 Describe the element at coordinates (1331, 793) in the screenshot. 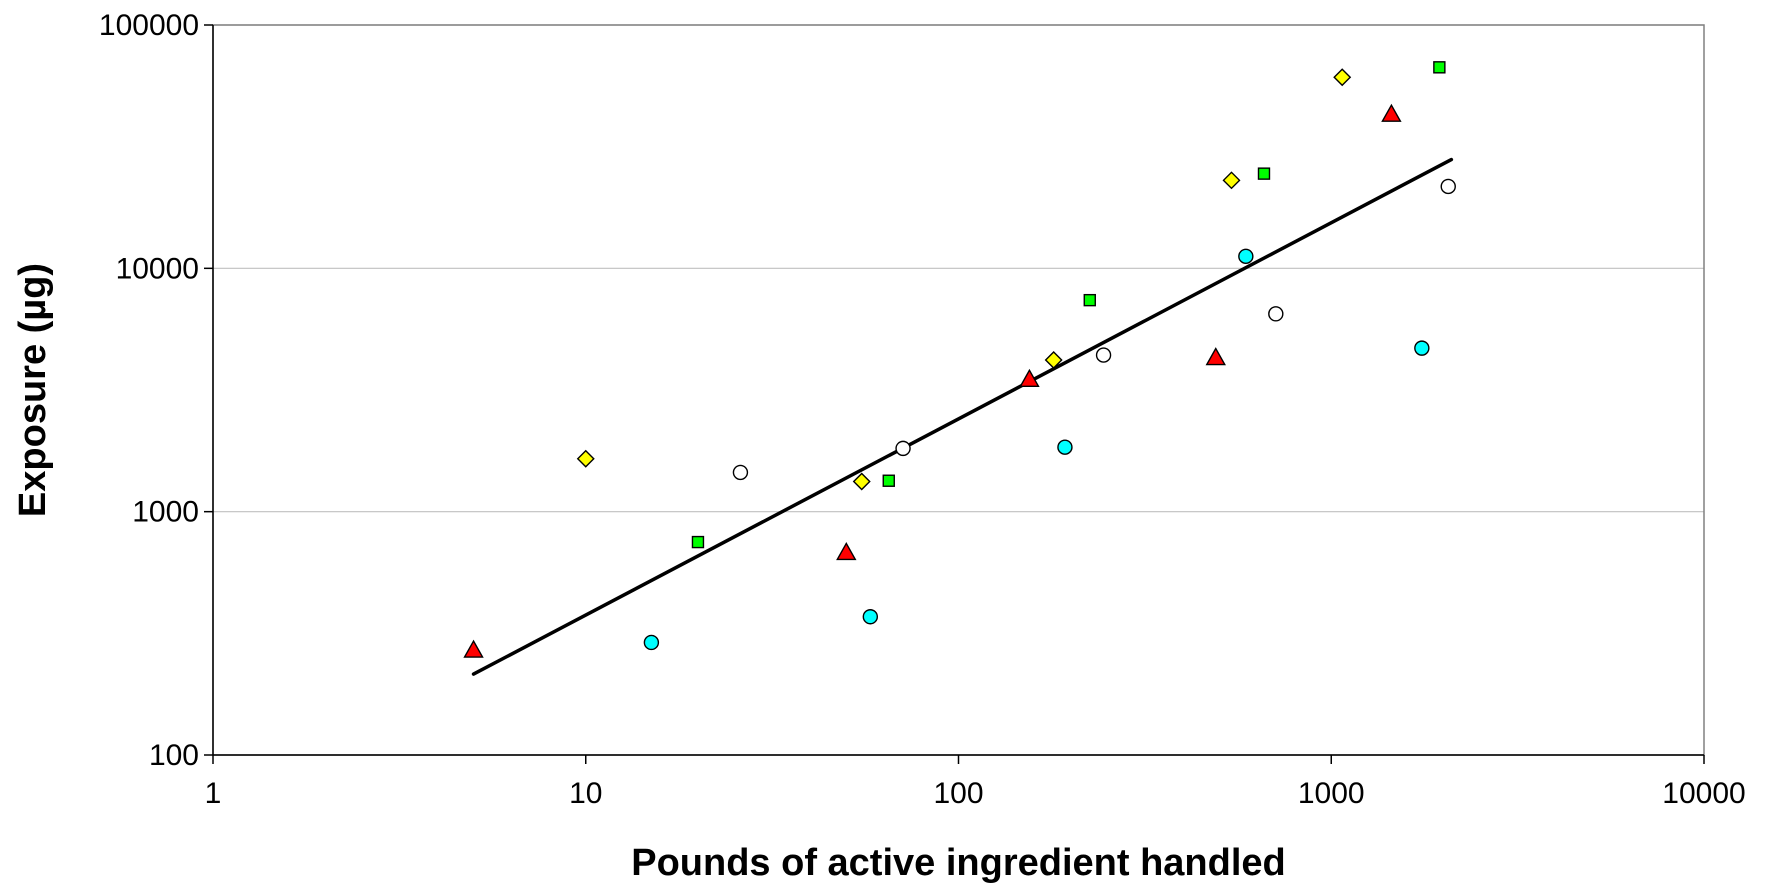

I see `x-tick-label: 1000` at that location.